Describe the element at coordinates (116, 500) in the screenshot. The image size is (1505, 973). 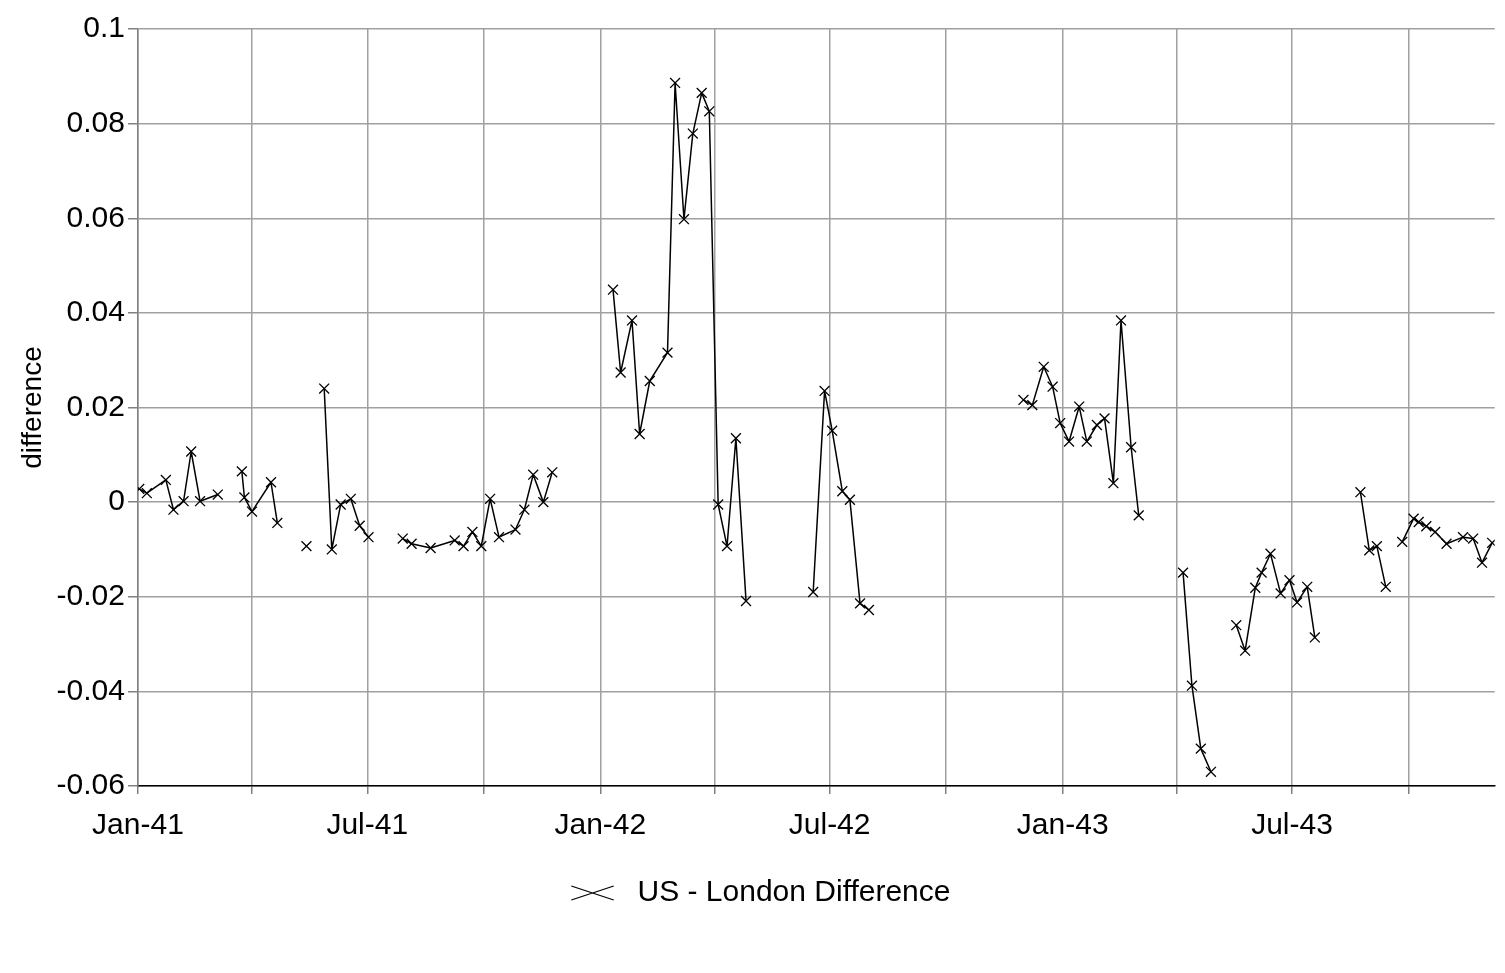
I see `y-tick-label: 0` at that location.